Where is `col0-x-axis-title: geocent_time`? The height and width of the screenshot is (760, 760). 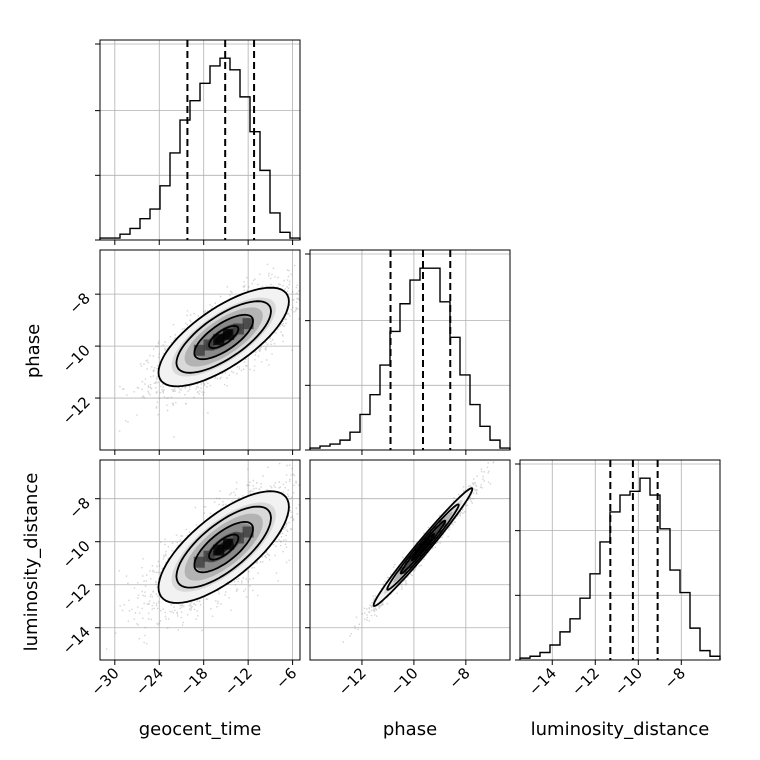 col0-x-axis-title: geocent_time is located at coordinates (200, 729).